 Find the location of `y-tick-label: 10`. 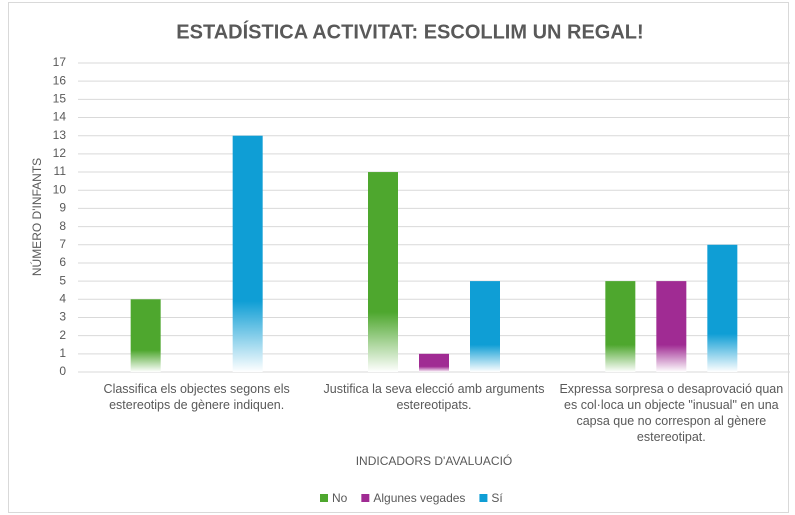

y-tick-label: 10 is located at coordinates (60, 189).